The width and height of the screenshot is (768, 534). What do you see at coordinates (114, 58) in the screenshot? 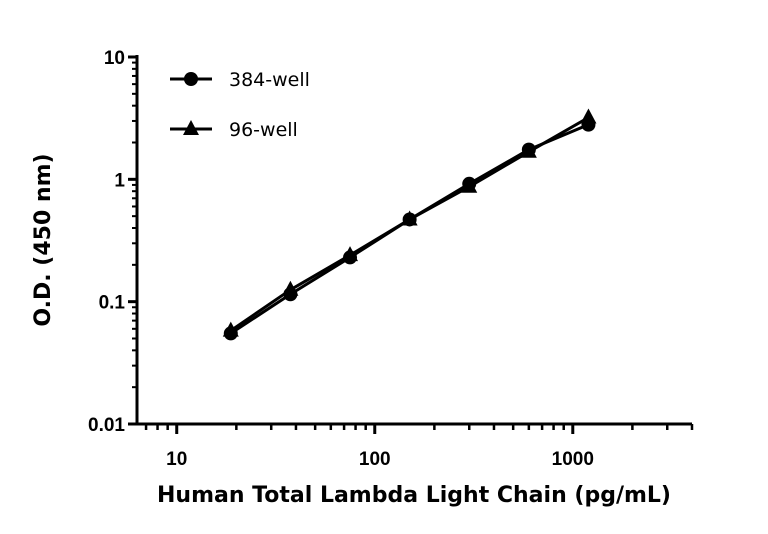
I see `y-tick-label: 10` at bounding box center [114, 58].